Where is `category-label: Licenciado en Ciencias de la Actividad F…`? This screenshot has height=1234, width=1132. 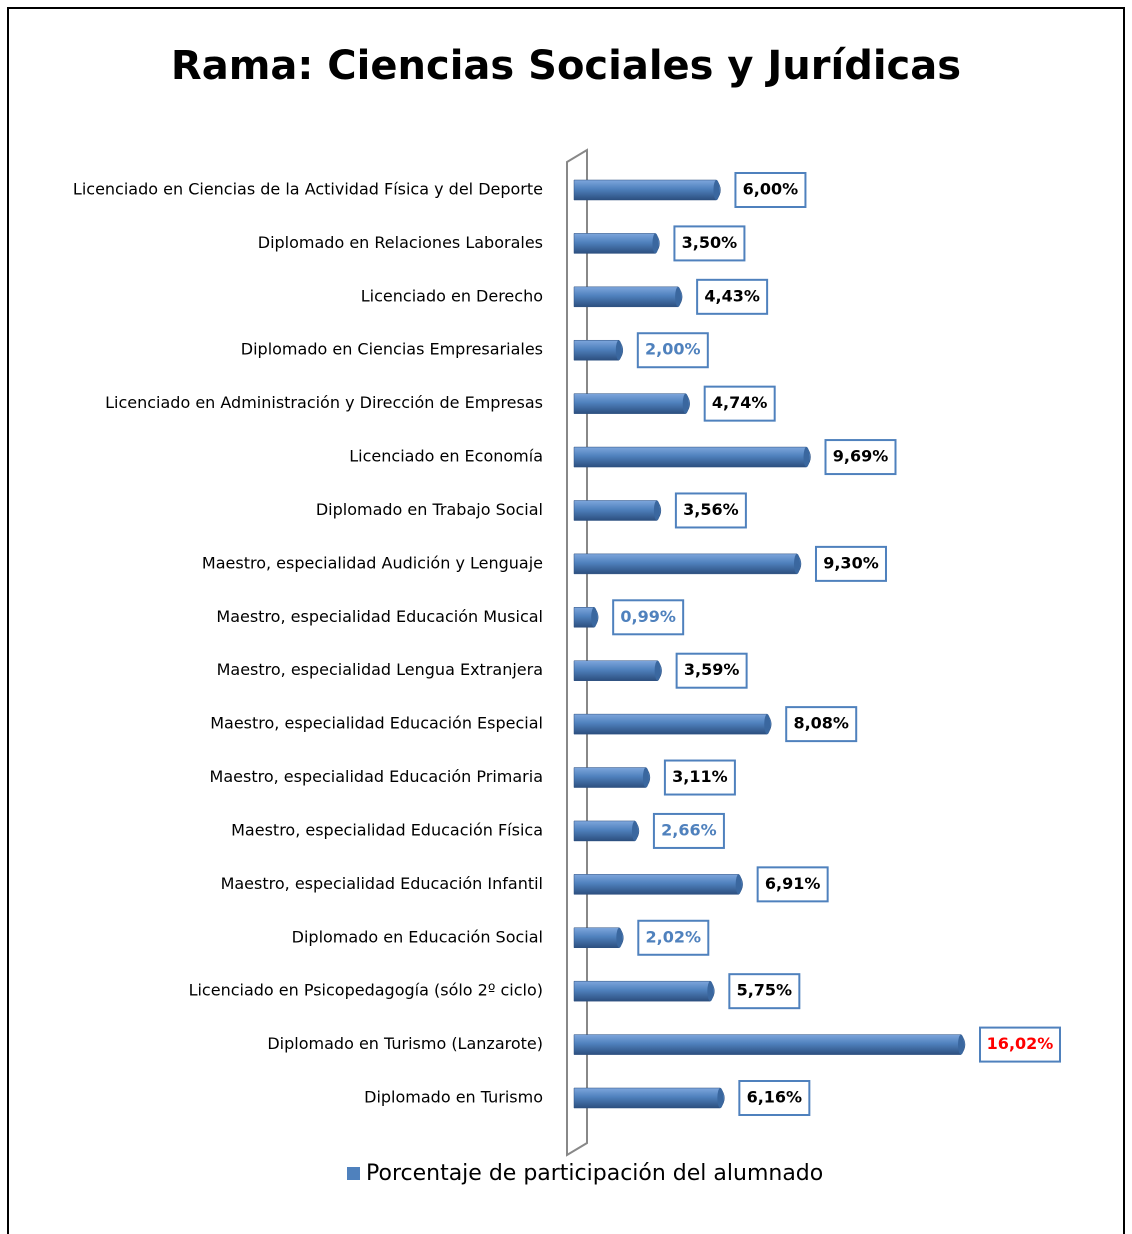
category-label: Licenciado en Ciencias de la Actividad F… is located at coordinates (308, 189).